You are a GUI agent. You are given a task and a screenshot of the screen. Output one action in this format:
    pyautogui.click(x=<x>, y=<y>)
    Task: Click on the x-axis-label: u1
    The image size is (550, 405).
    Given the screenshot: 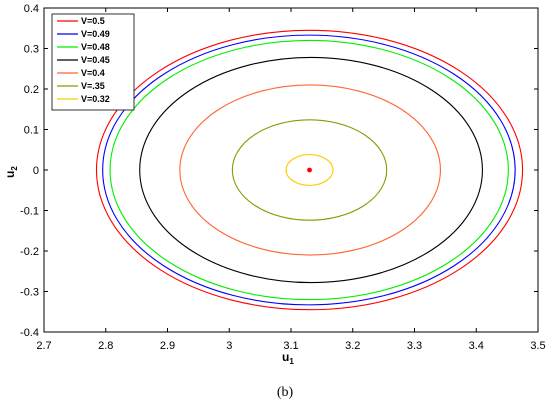 What is the action you would take?
    pyautogui.click(x=288, y=358)
    